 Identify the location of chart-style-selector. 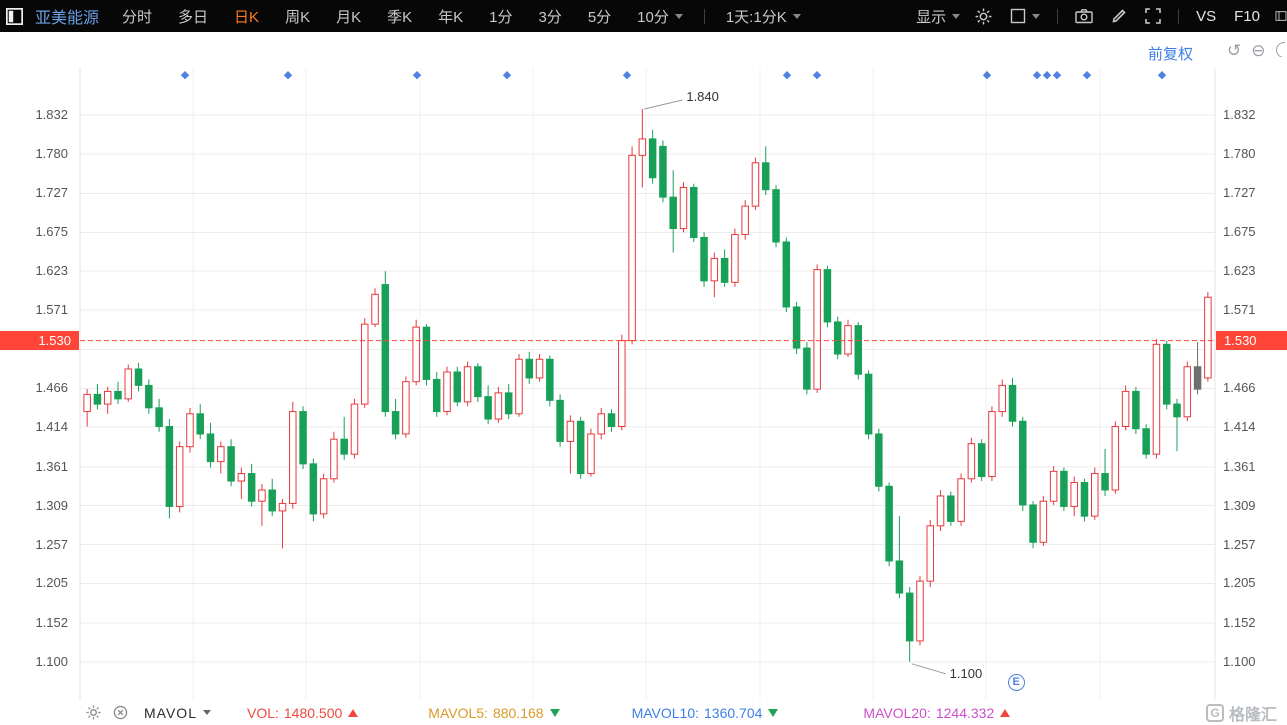
(1025, 16).